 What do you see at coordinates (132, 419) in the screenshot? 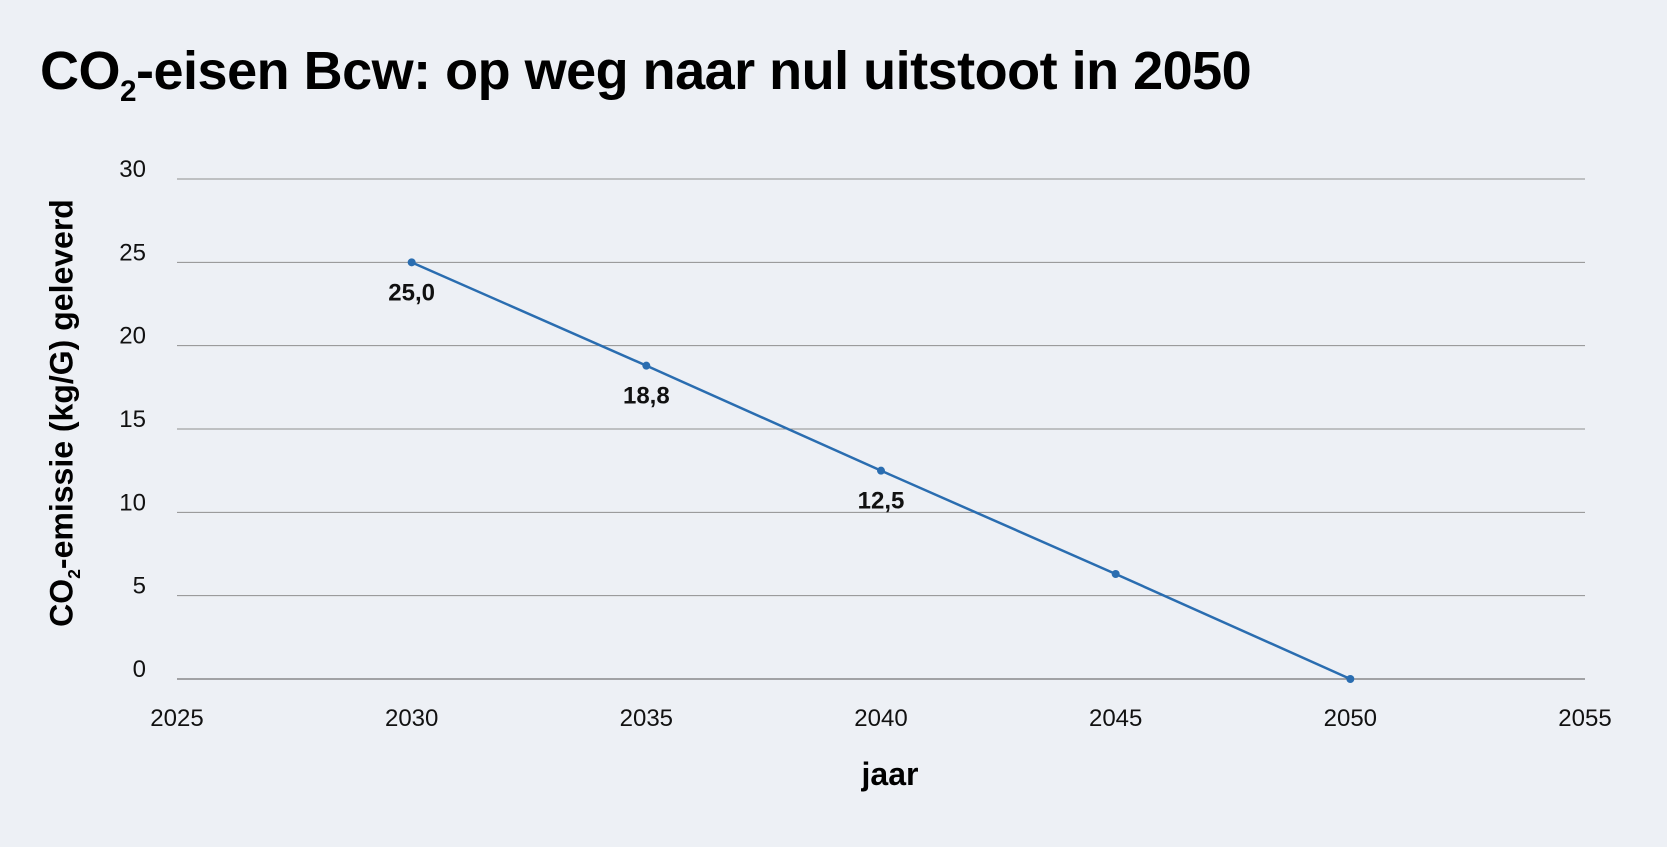
I see `y-tick-label-15: 15` at bounding box center [132, 419].